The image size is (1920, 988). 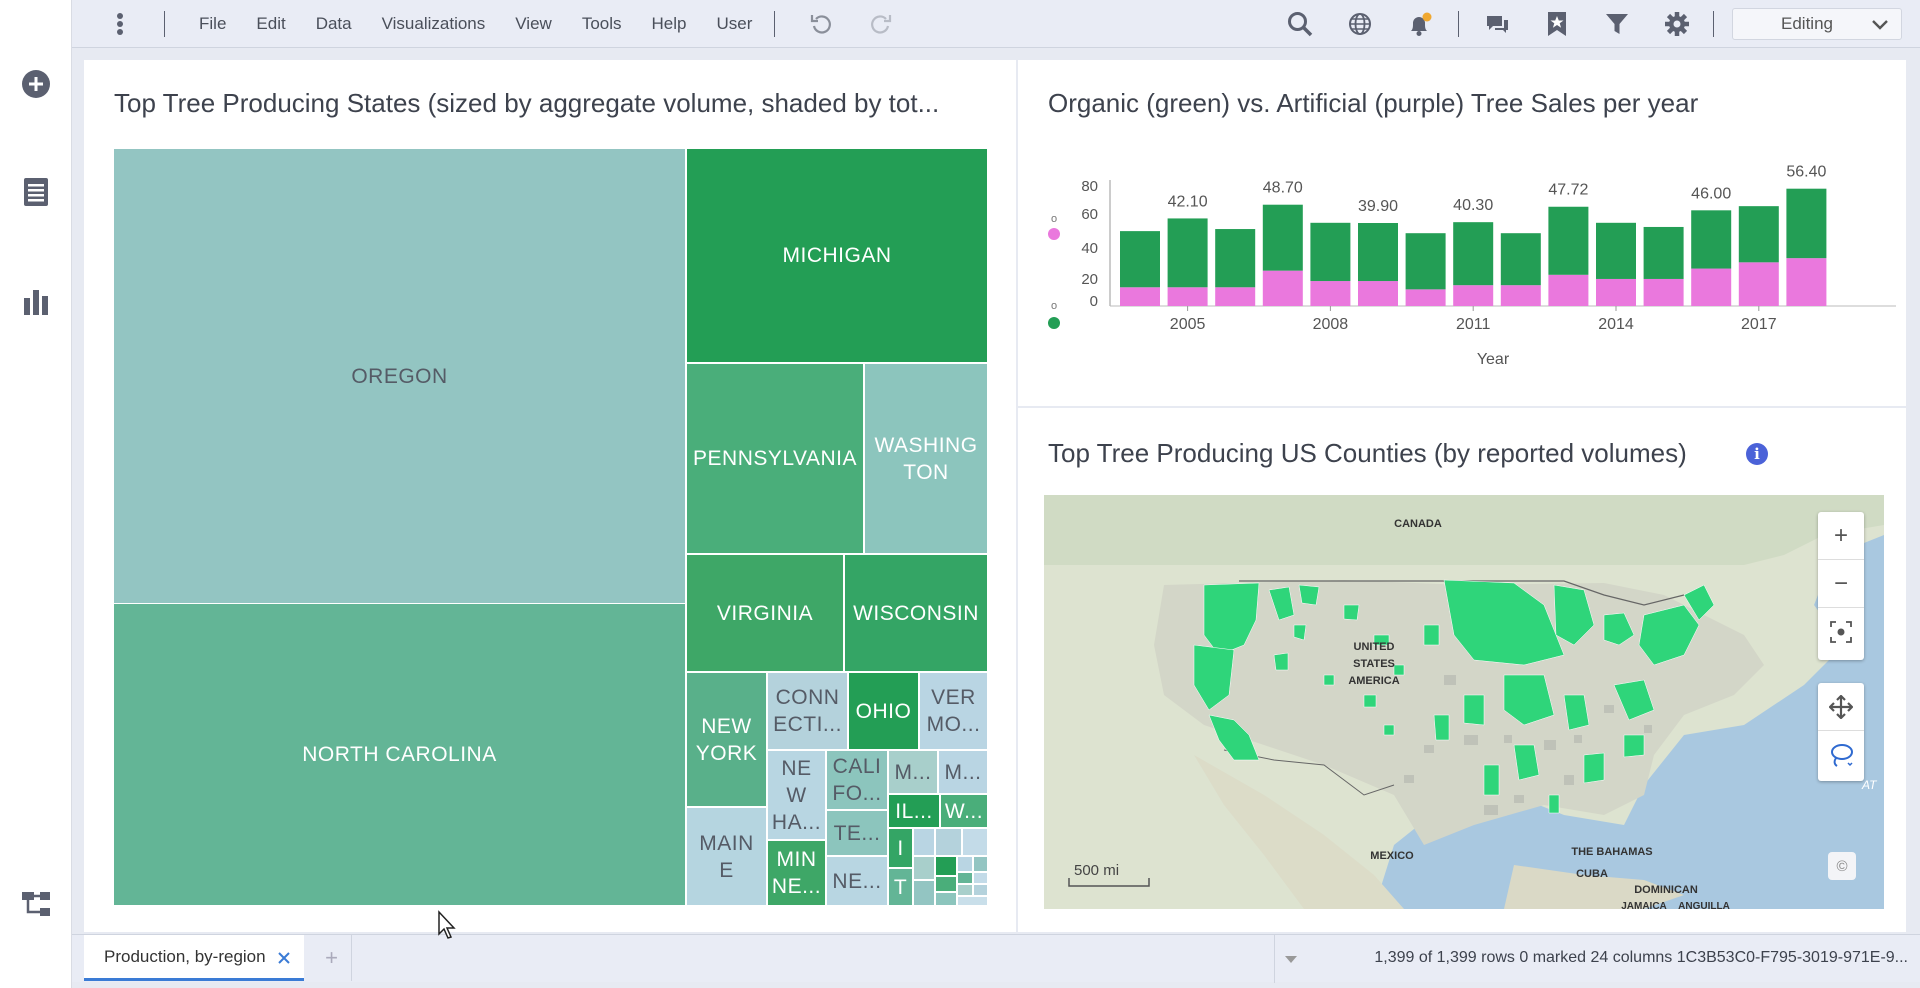 I want to click on lasso-tool-button, so click(x=1841, y=755).